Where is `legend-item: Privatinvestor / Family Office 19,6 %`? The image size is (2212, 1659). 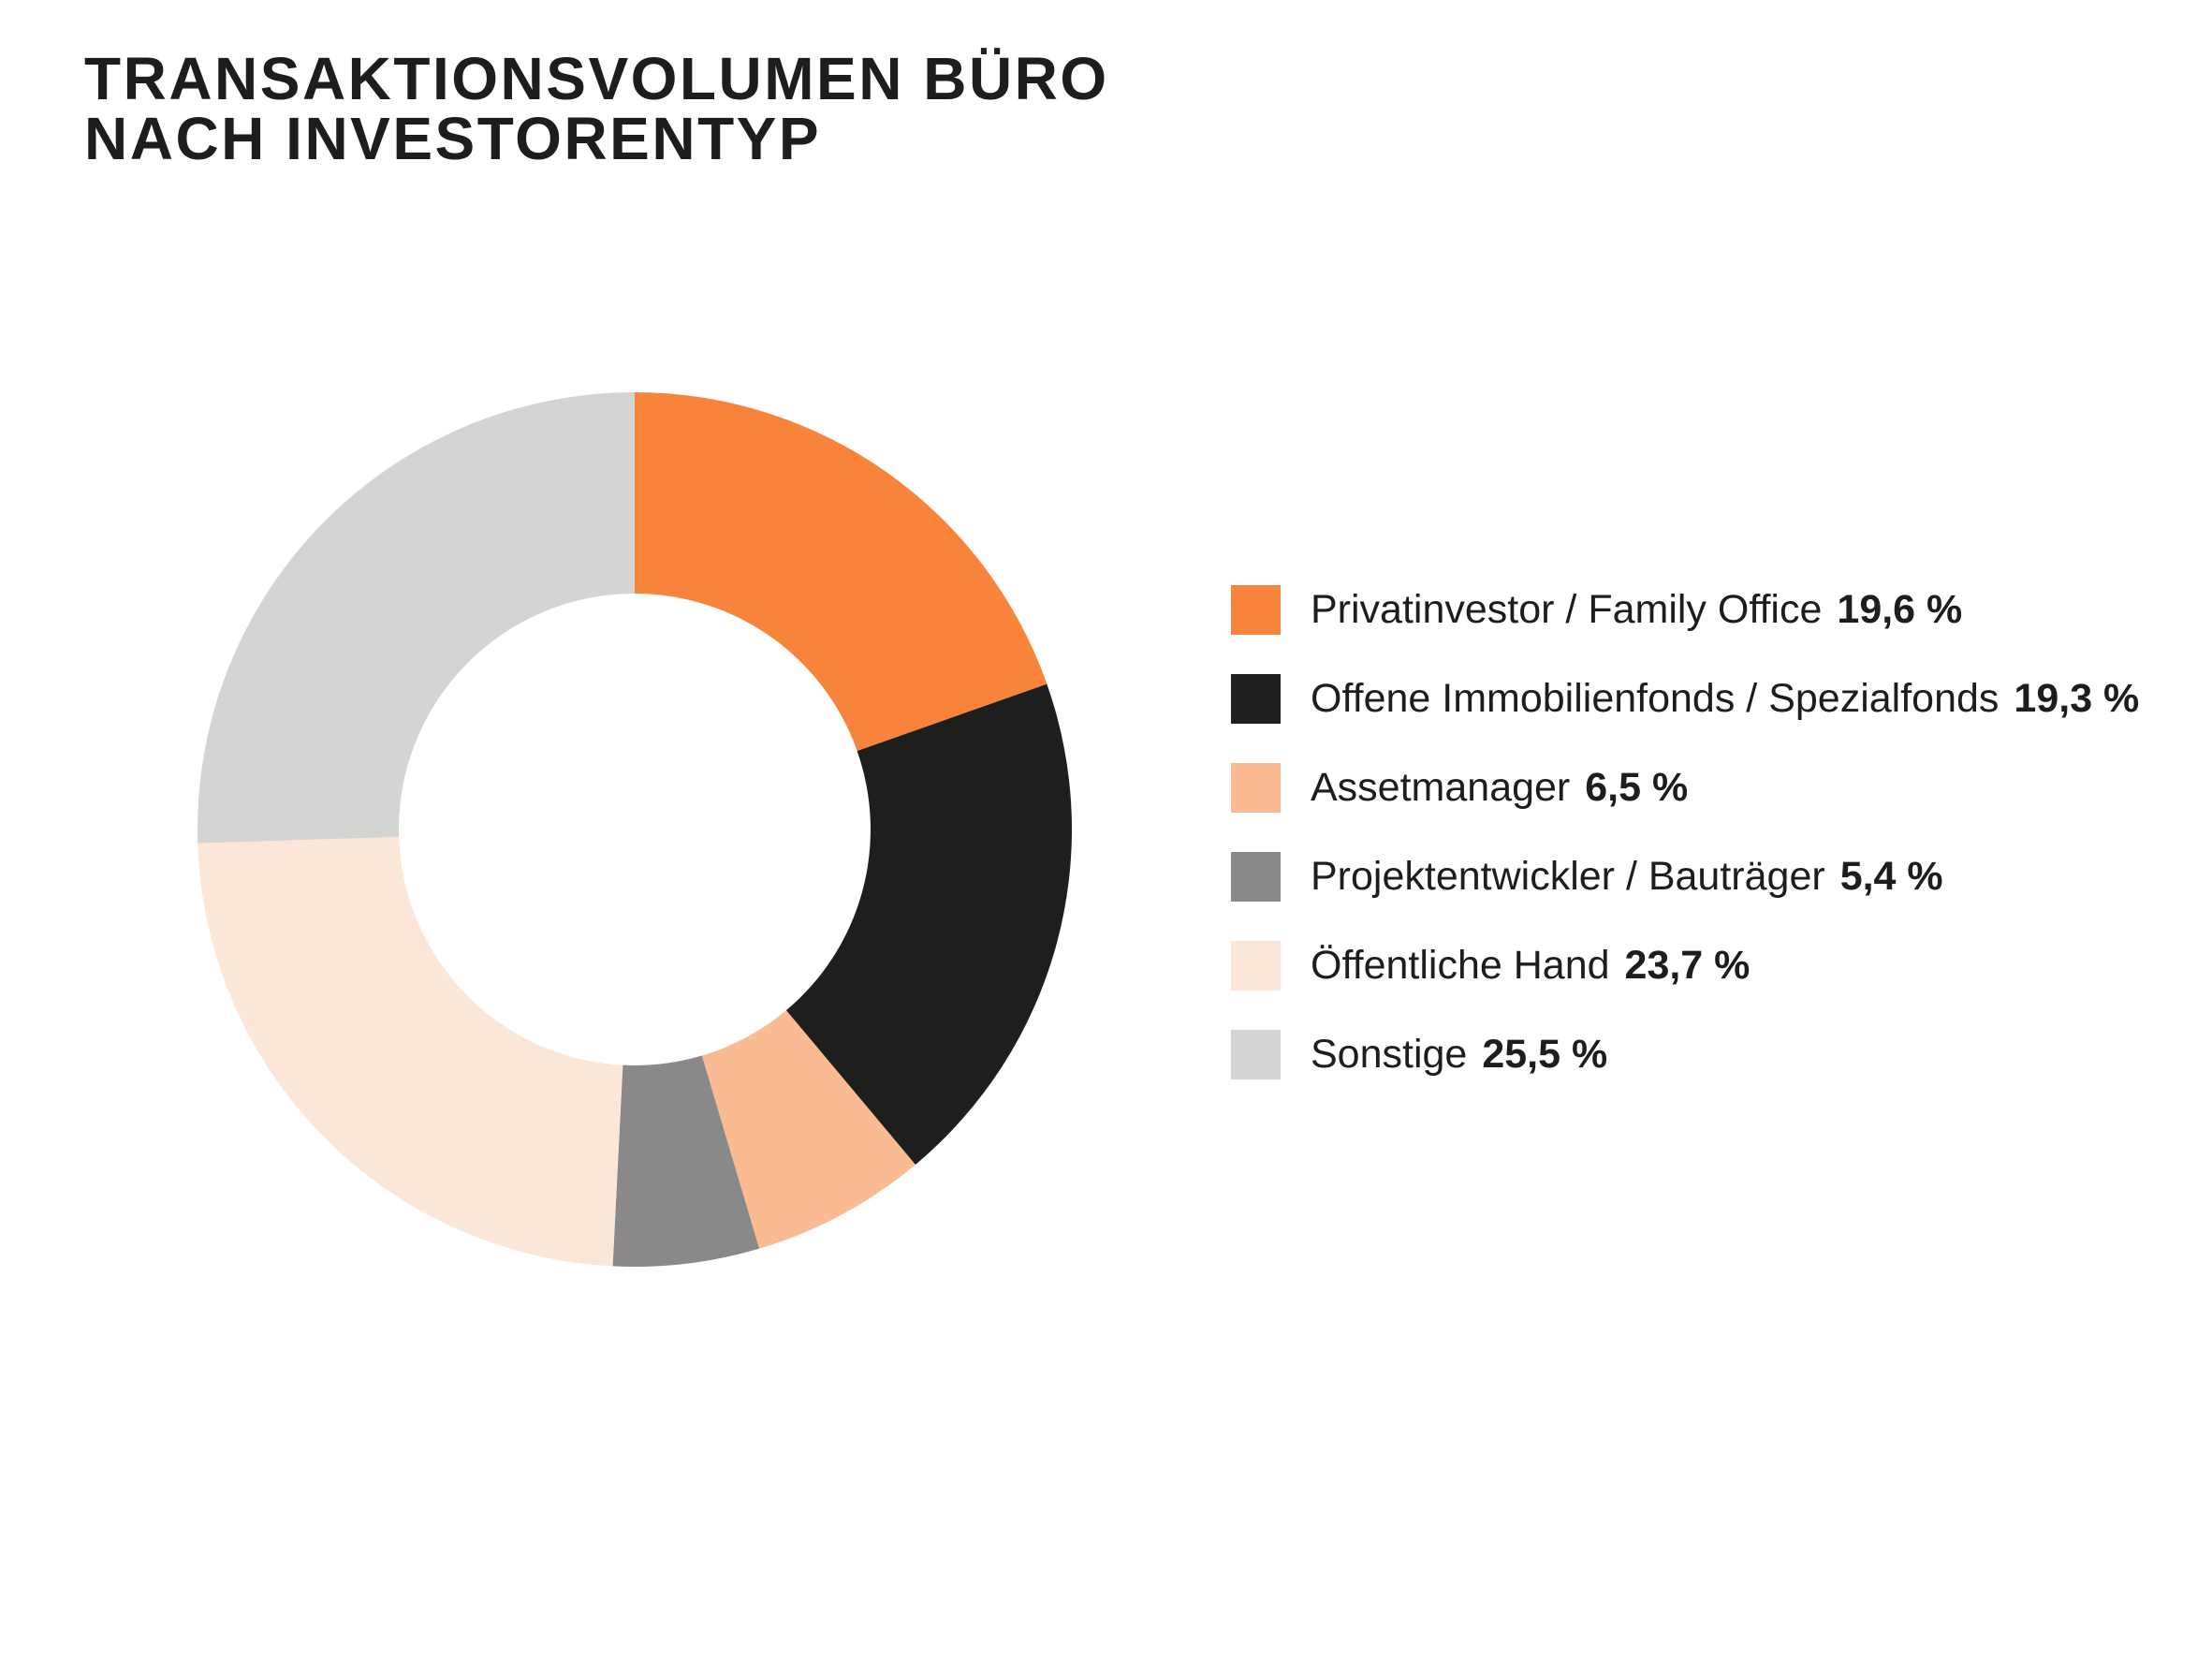
legend-item: Privatinvestor / Family Office 19,6 % is located at coordinates (1685, 610).